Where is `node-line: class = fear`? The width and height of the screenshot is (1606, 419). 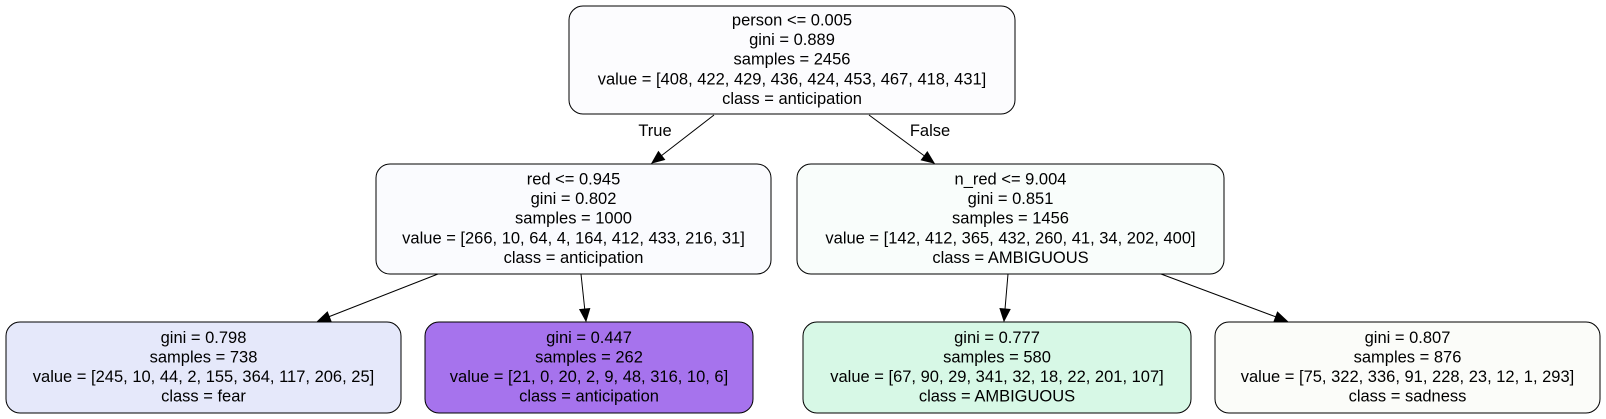 node-line: class = fear is located at coordinates (203, 397).